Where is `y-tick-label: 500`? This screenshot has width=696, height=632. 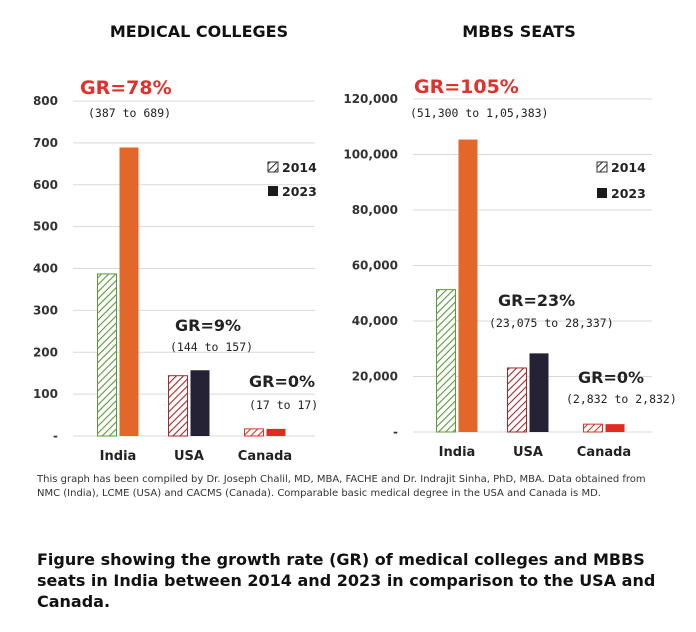
y-tick-label: 500 is located at coordinates (45, 227).